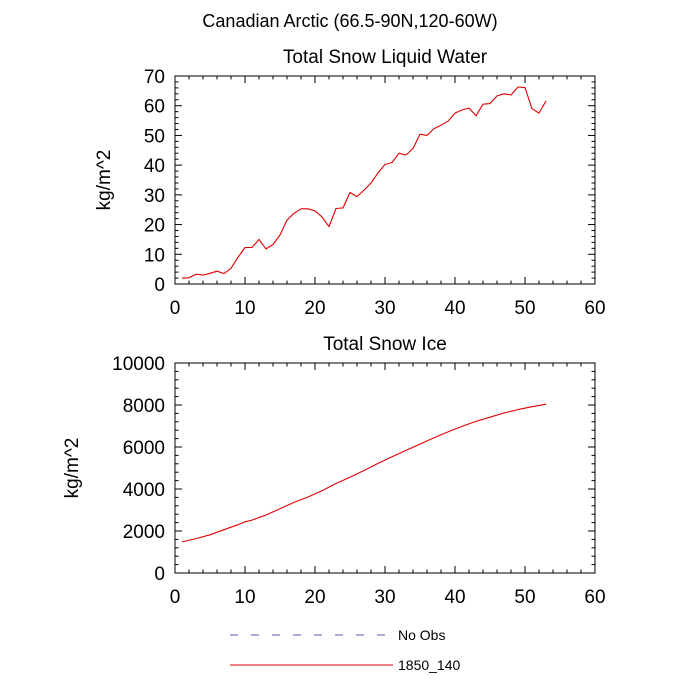  Describe the element at coordinates (144, 490) in the screenshot. I see `y-tick-label: 4000` at that location.